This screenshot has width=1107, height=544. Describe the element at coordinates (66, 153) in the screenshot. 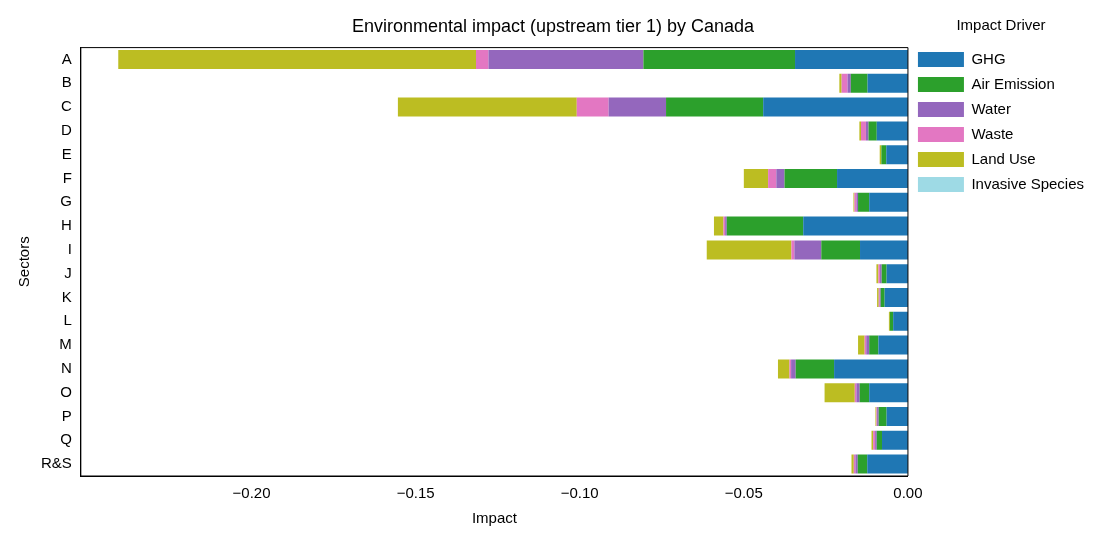

I see `y-tick-label: E` at that location.